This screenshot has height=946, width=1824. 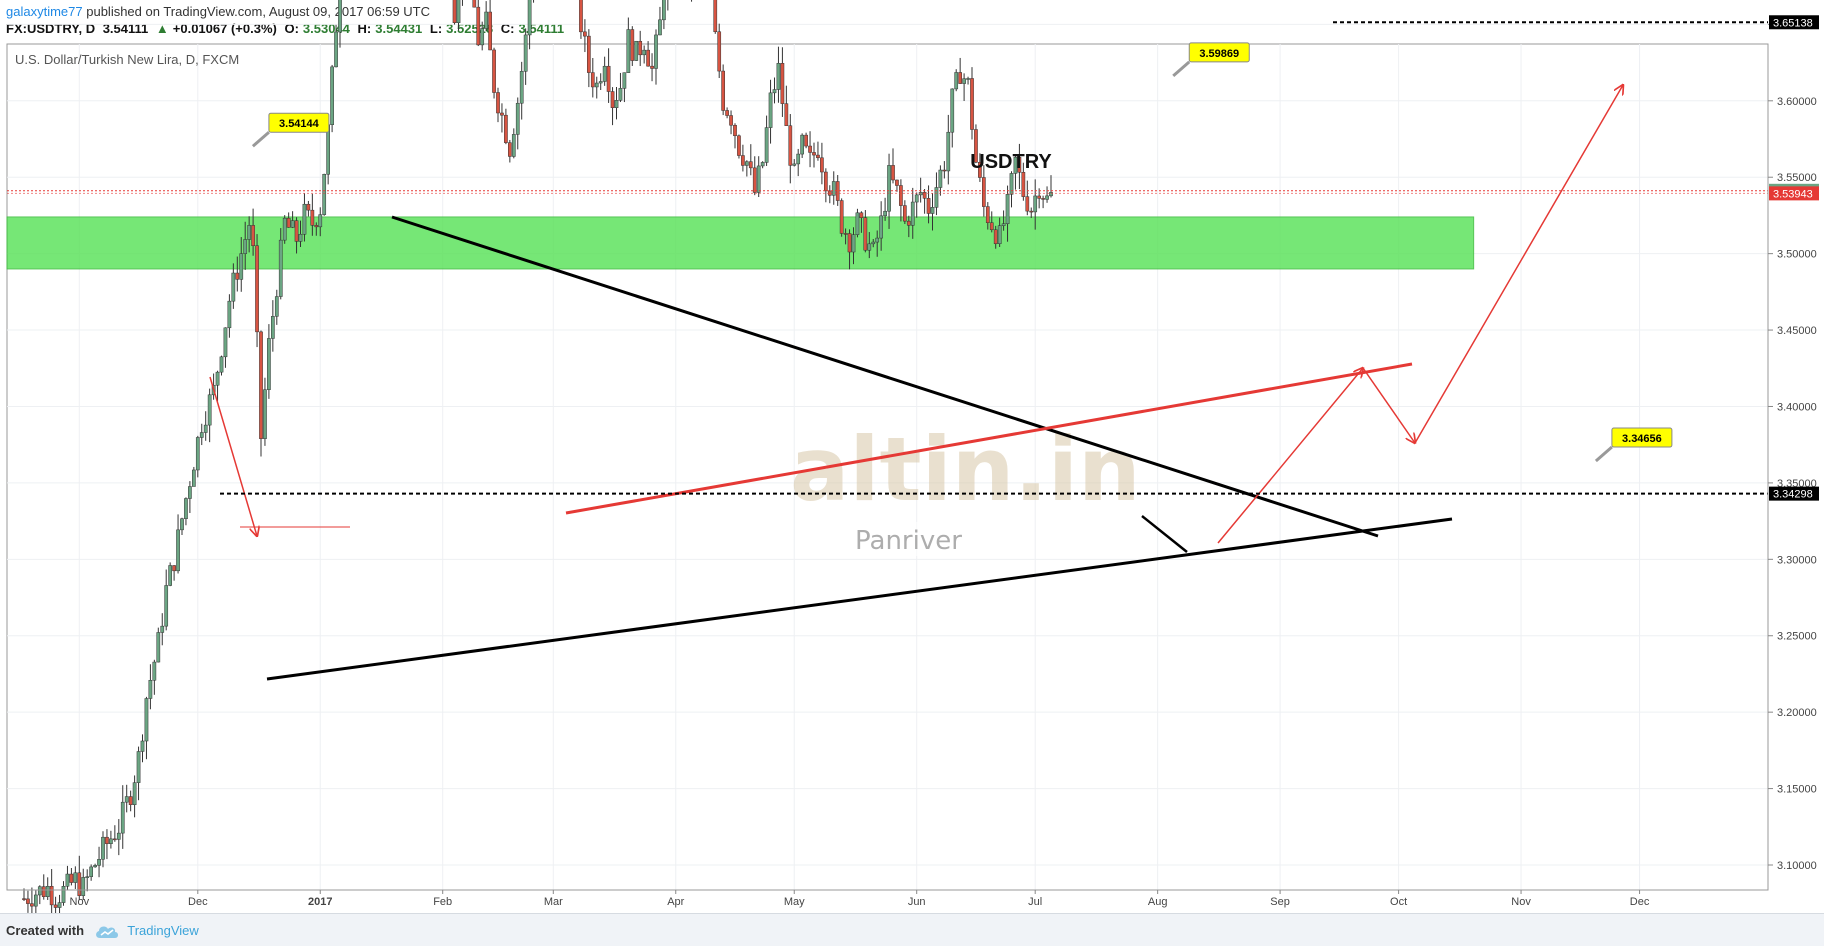 What do you see at coordinates (1797, 255) in the screenshot?
I see `y-tick-label: 3.50000` at bounding box center [1797, 255].